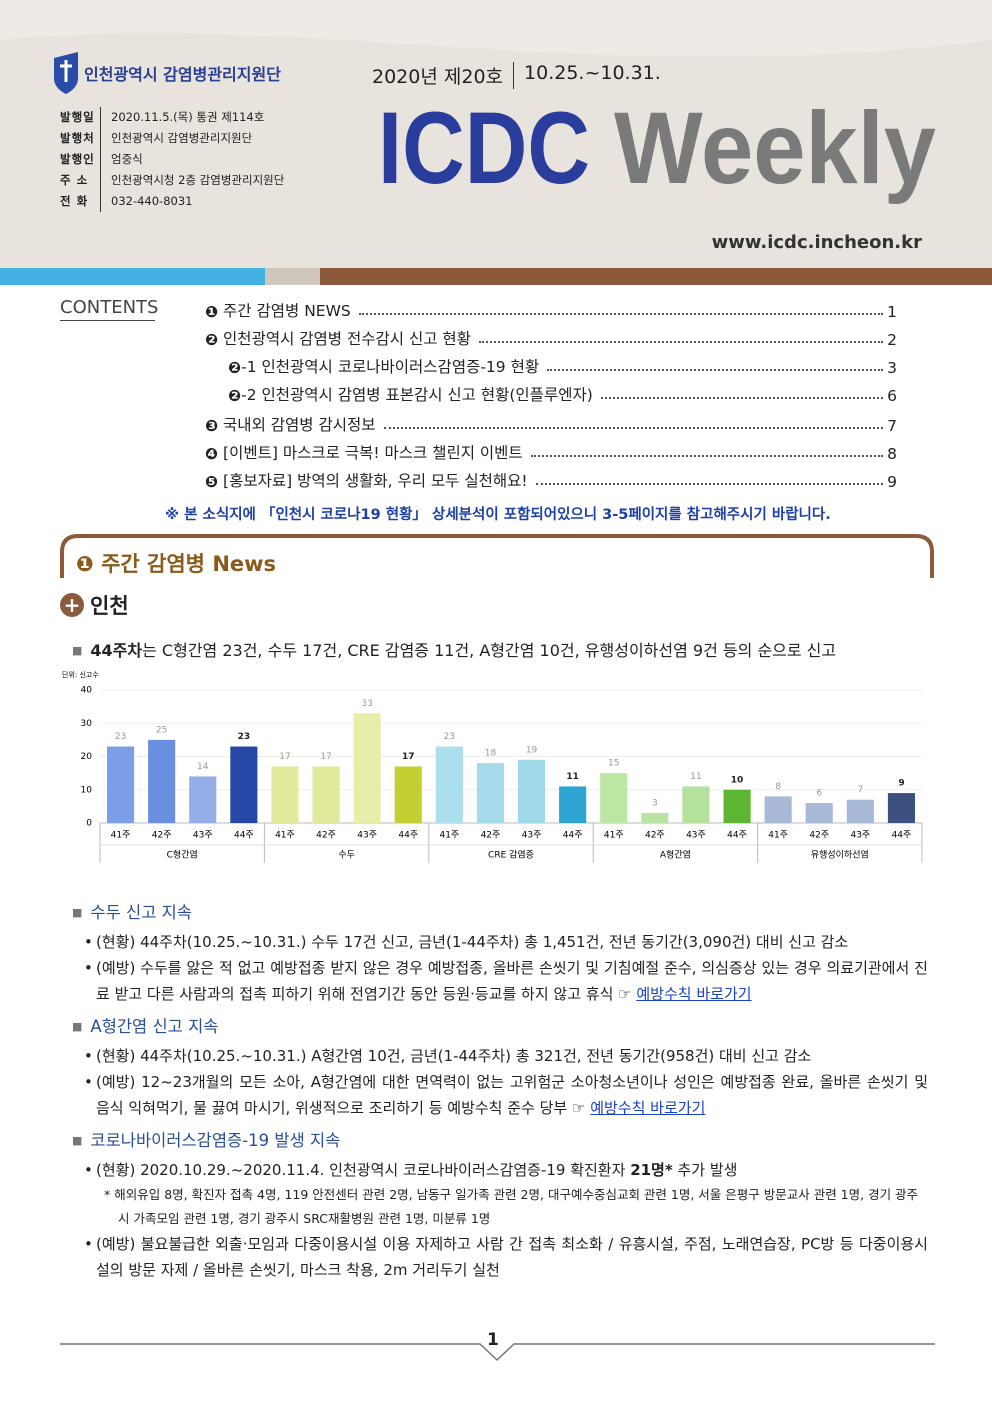  I want to click on y-tick-label: 20, so click(87, 757).